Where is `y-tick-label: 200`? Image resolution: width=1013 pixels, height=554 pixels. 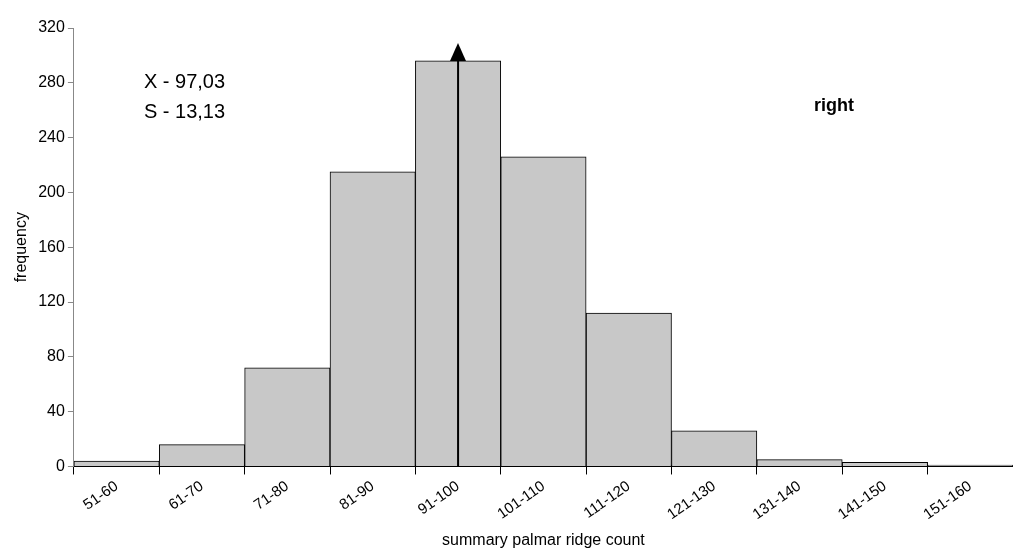
y-tick-label: 200 is located at coordinates (51, 191).